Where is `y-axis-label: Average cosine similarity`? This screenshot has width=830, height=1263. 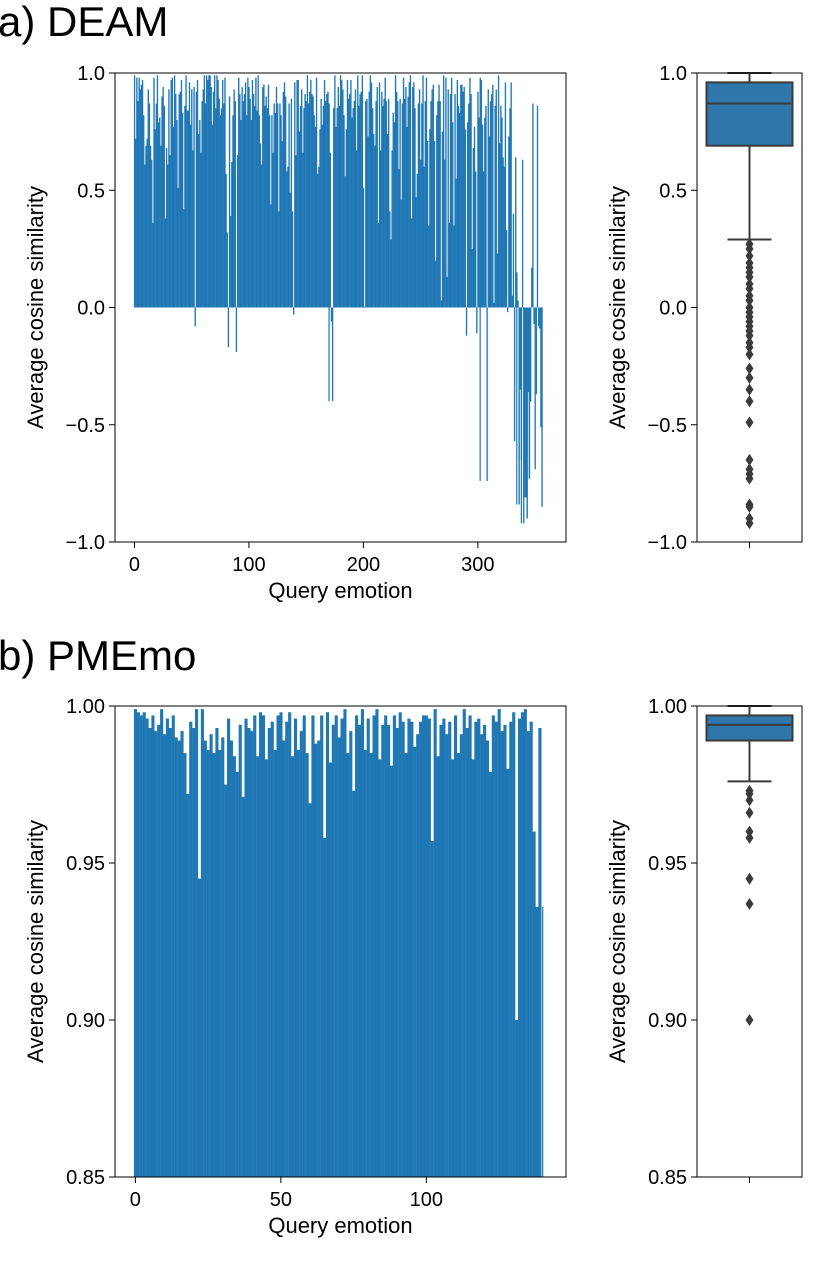 y-axis-label: Average cosine similarity is located at coordinates (35, 941).